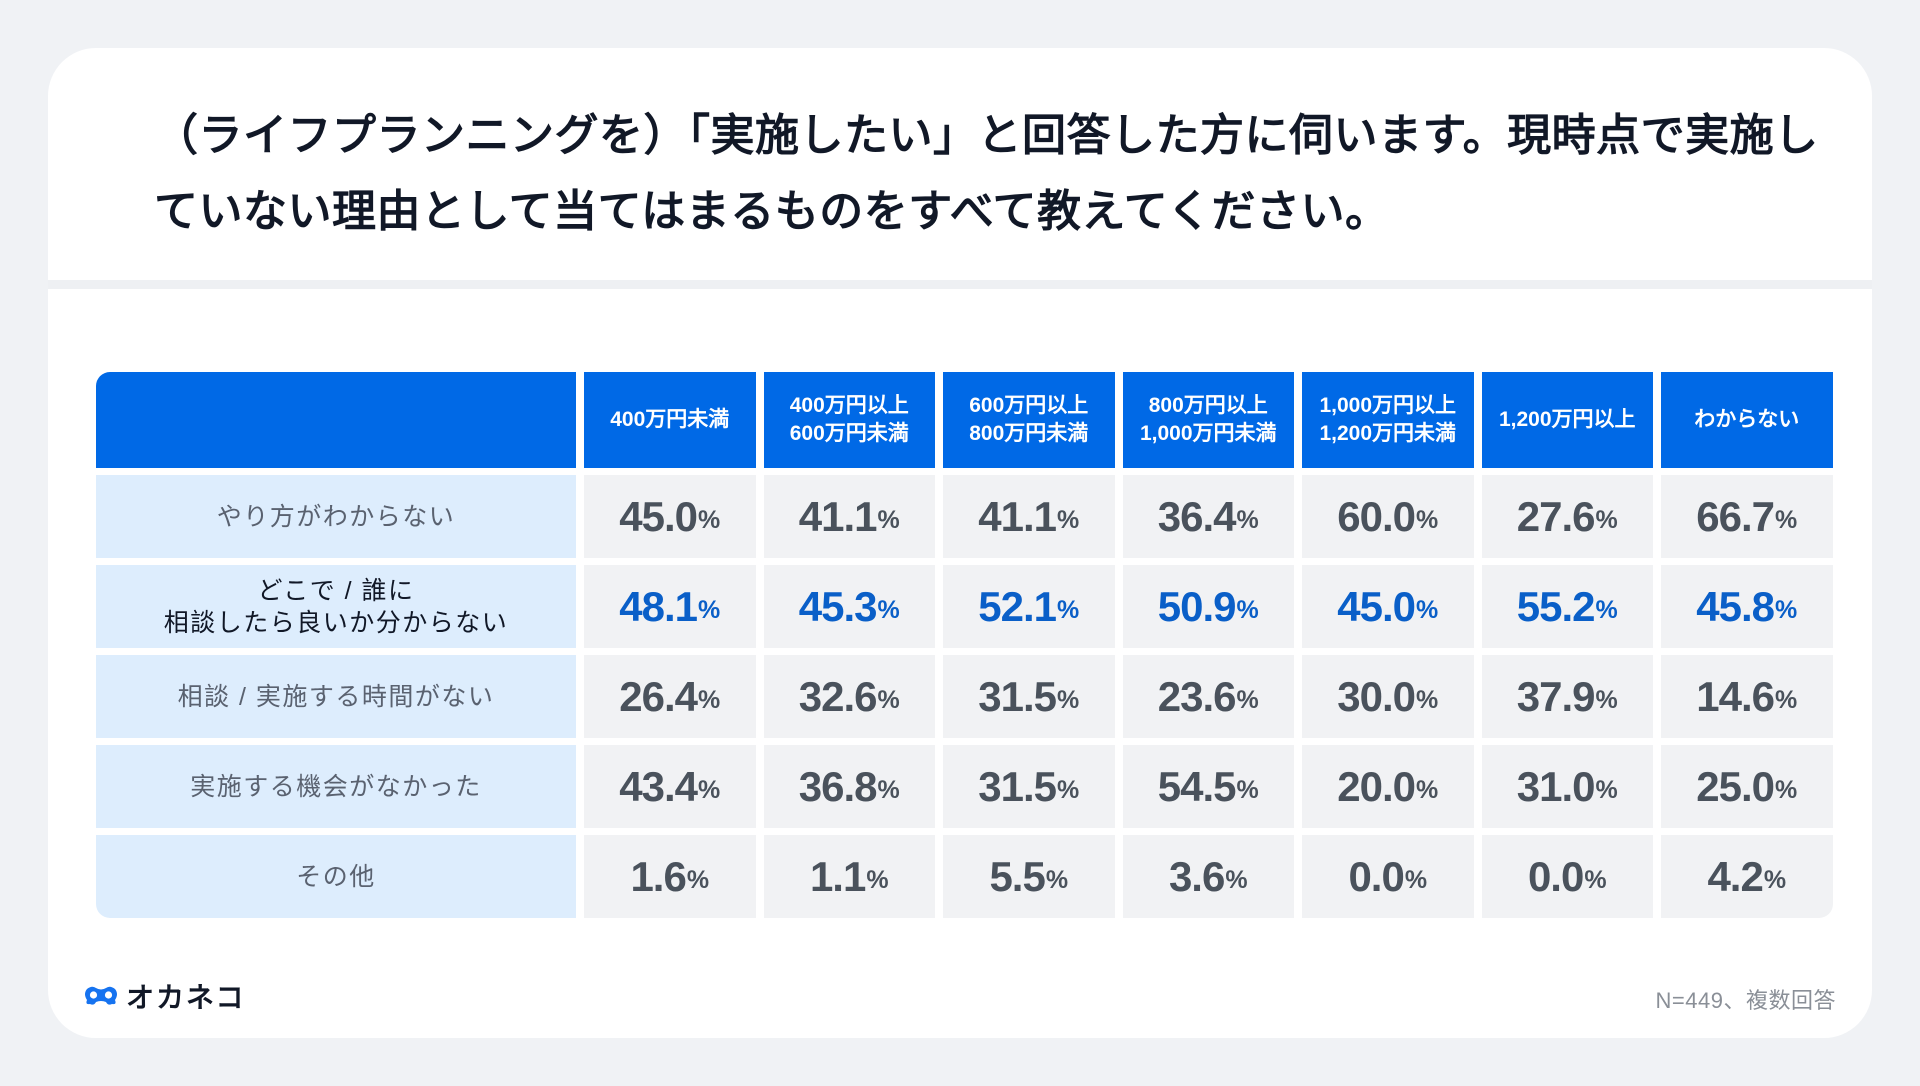  I want to click on row-label: 相談 / 実施する時間がない, so click(336, 696).